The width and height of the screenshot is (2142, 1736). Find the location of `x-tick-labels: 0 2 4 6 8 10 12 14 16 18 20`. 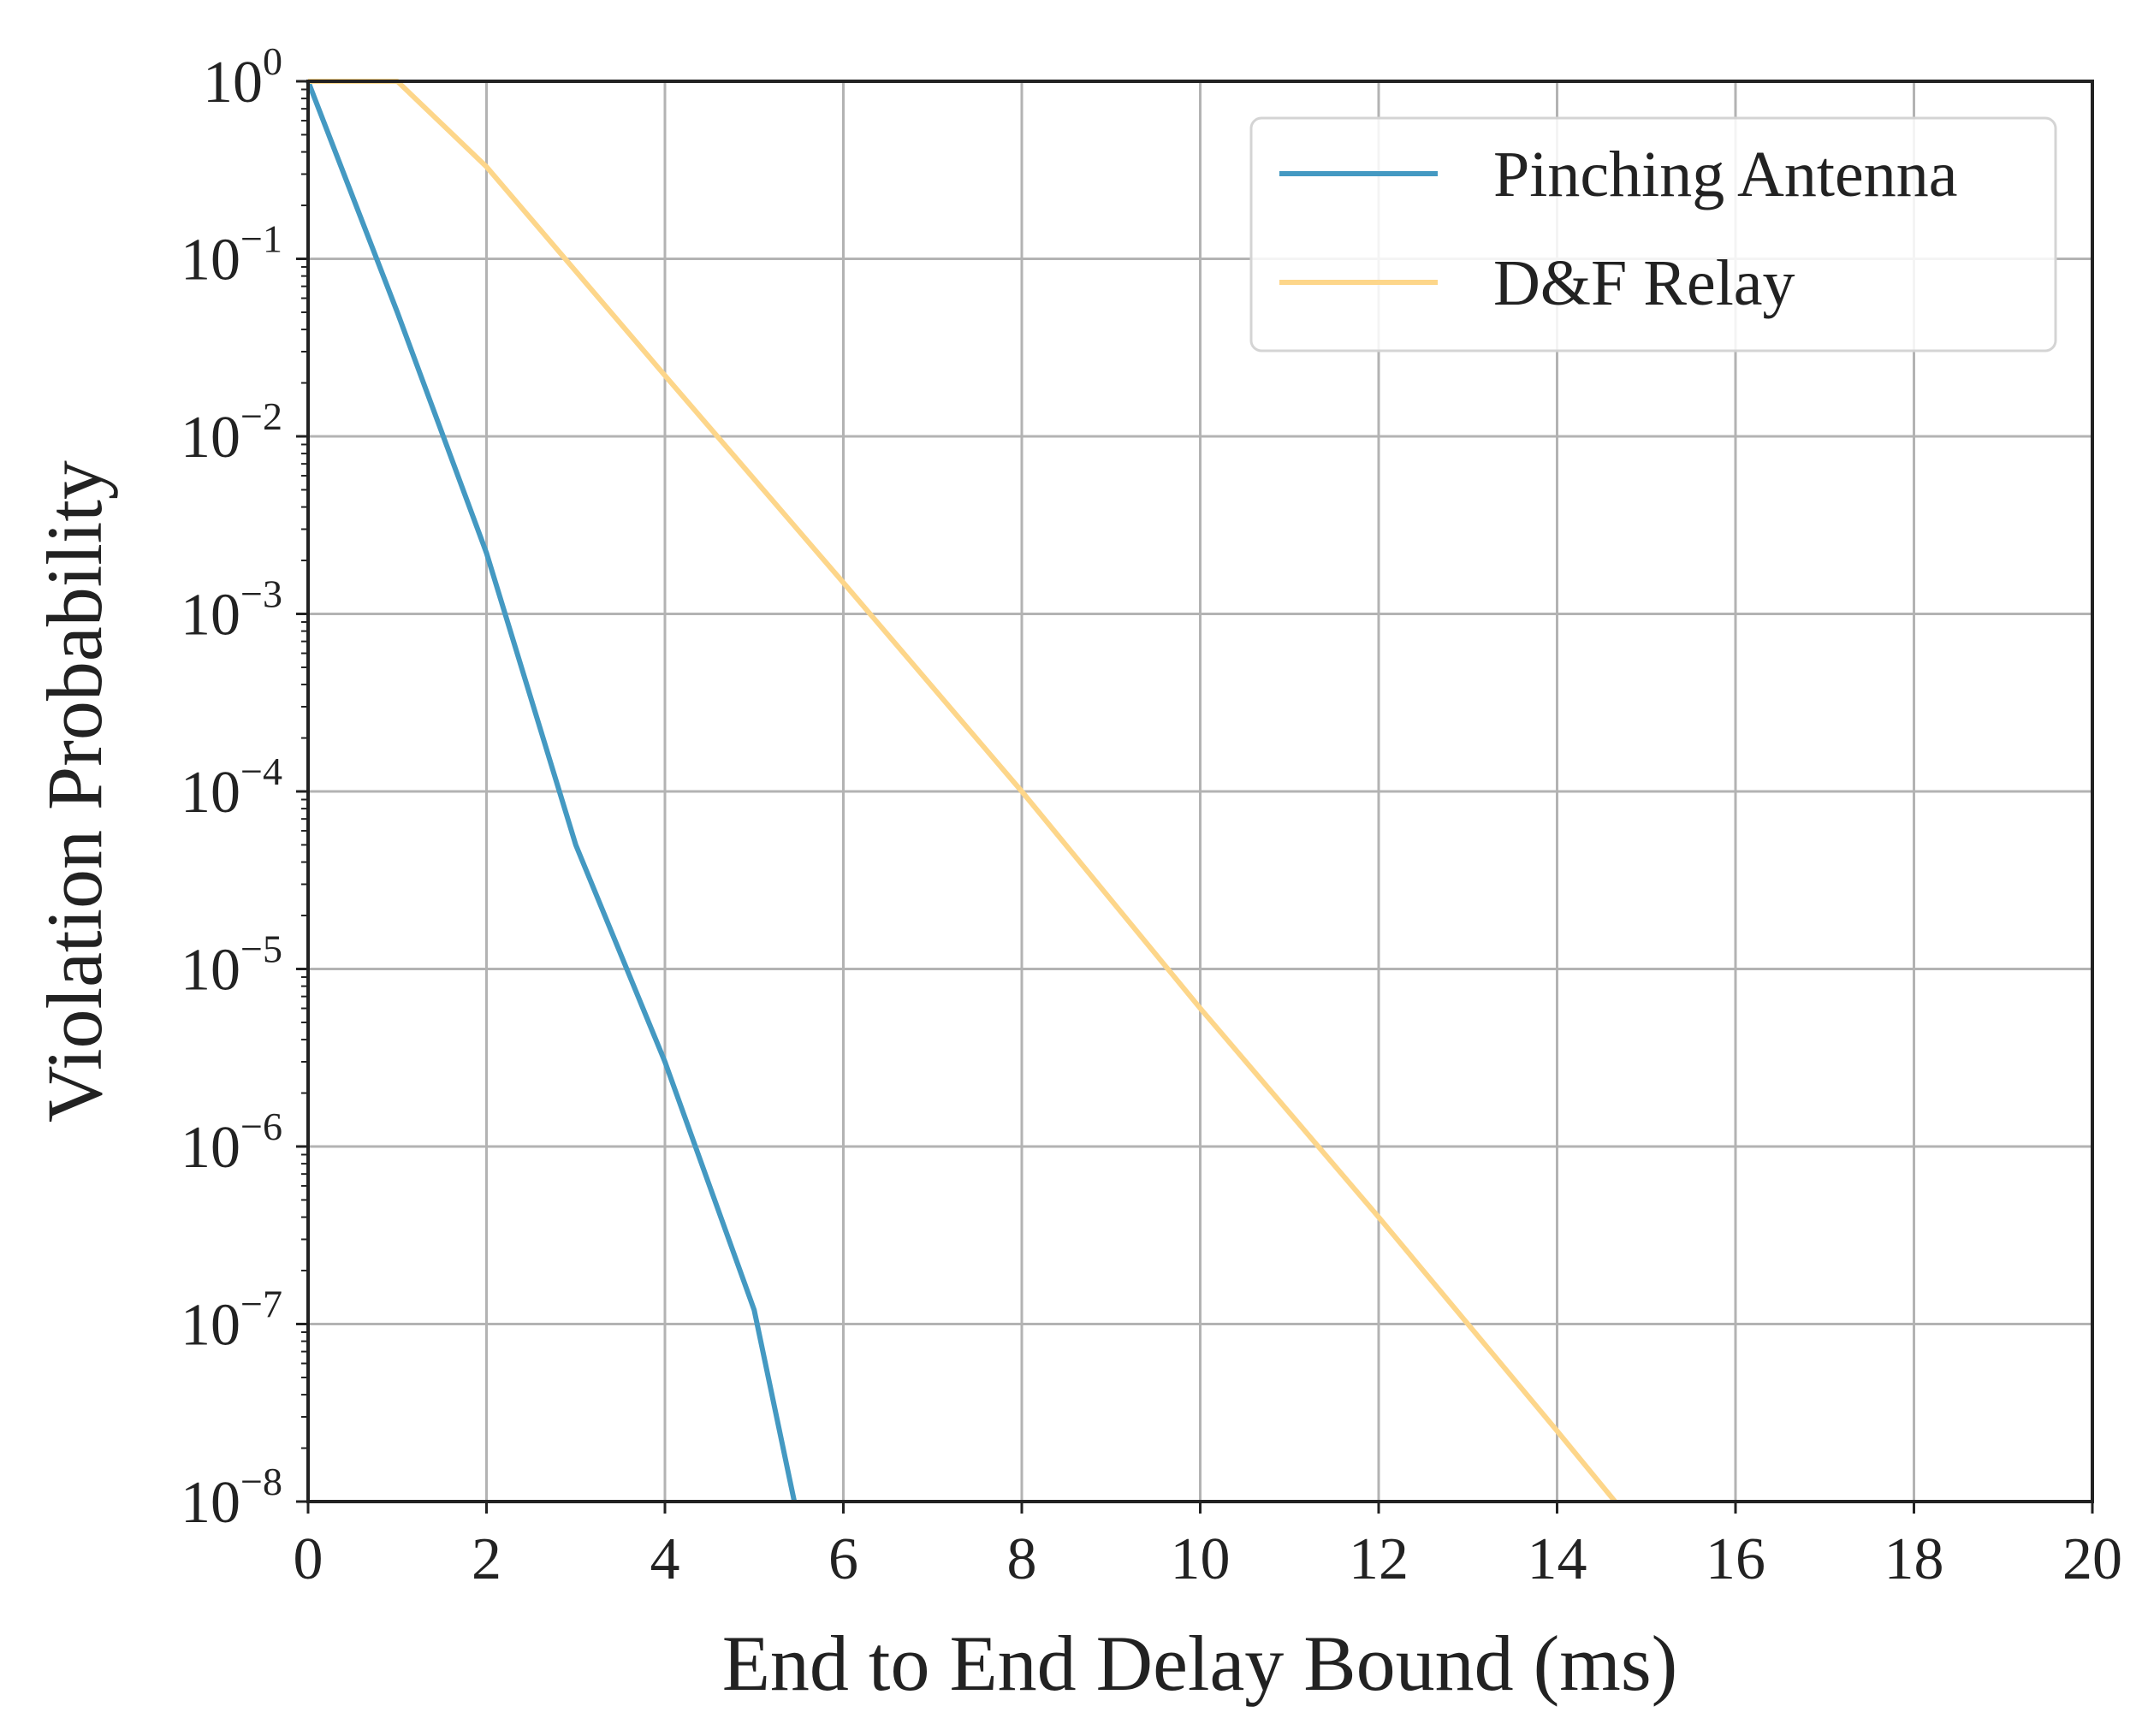

x-tick-labels: 0 2 4 6 8 10 12 14 16 18 20 is located at coordinates (1208, 1559).